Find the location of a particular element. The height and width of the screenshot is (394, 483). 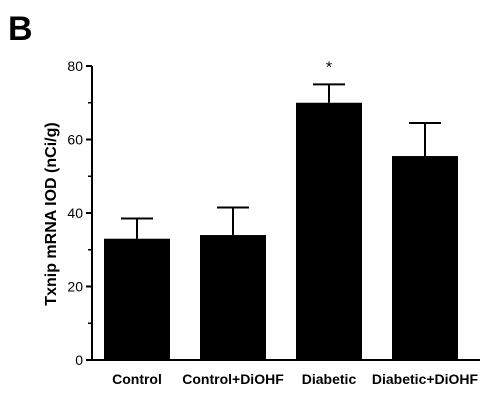

y-tick-label: 60 is located at coordinates (75, 140).